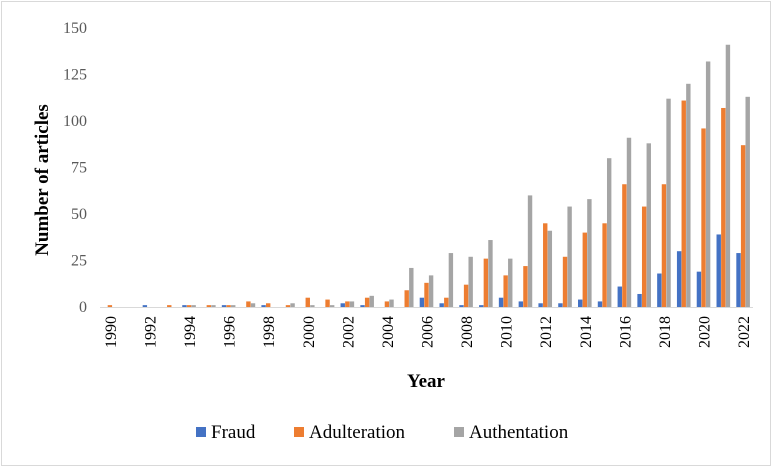 The height and width of the screenshot is (469, 774). Describe the element at coordinates (629, 222) in the screenshot. I see `bar-authentation-2016` at that location.